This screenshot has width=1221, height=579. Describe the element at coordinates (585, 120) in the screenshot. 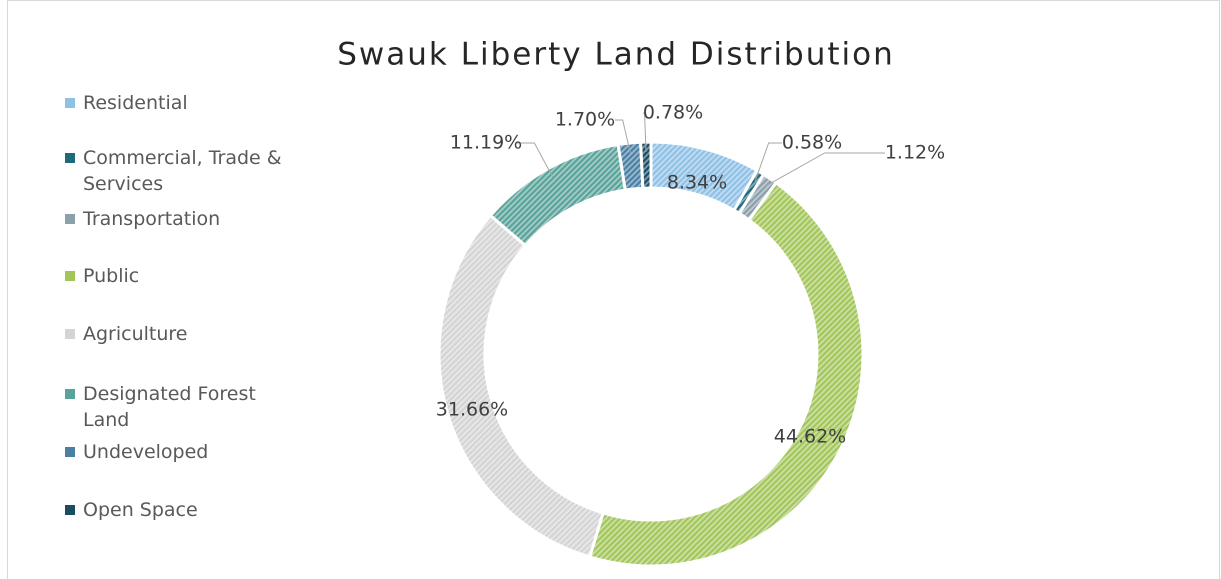

I see `data-label: 1.70%` at that location.